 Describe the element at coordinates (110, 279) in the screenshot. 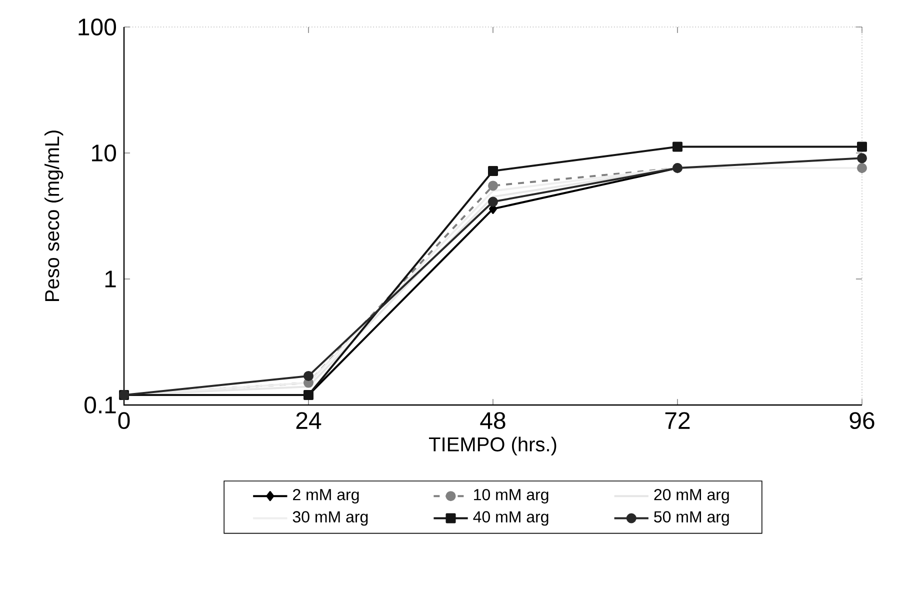

I see `y-tick-label: 1` at that location.